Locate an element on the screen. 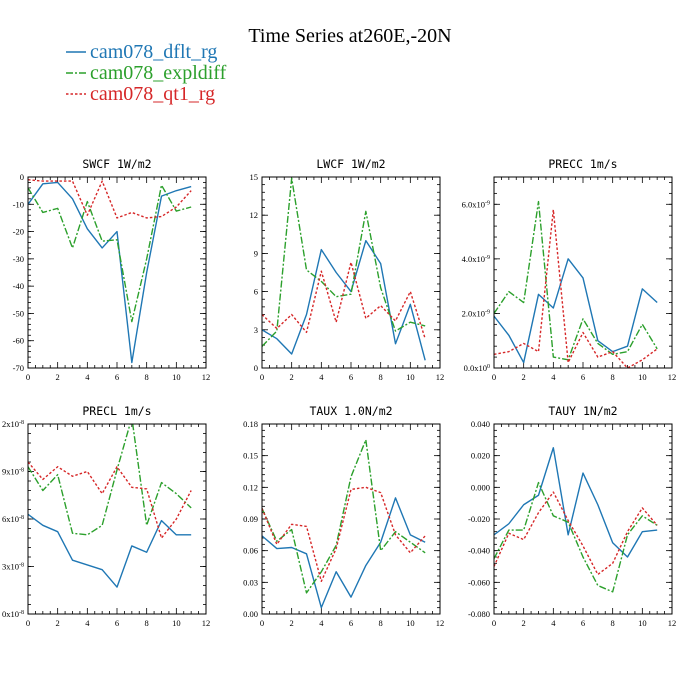 The image size is (700, 700). y-tick-mantissa: 0 is located at coordinates (256, 368).